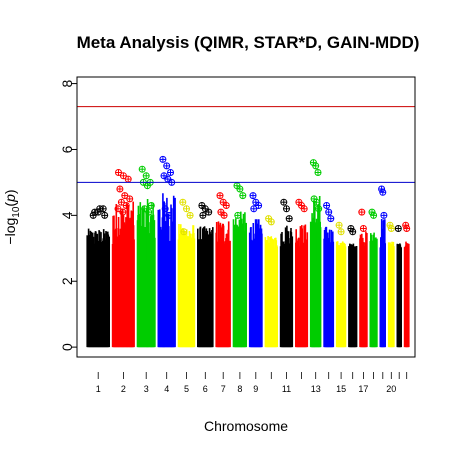 This screenshot has height=455, width=456. I want to click on chromosome-12-points, so click(301, 273).